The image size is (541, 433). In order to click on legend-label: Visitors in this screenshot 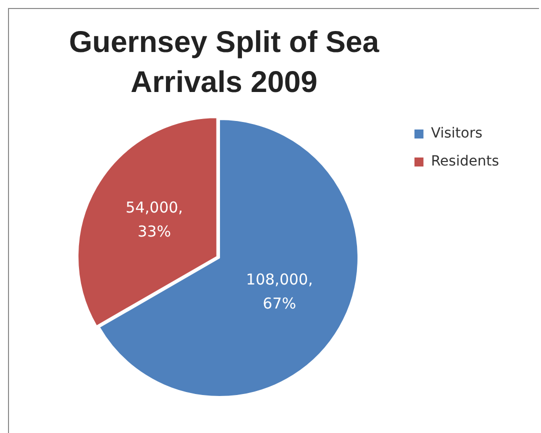, I will do `click(456, 134)`.